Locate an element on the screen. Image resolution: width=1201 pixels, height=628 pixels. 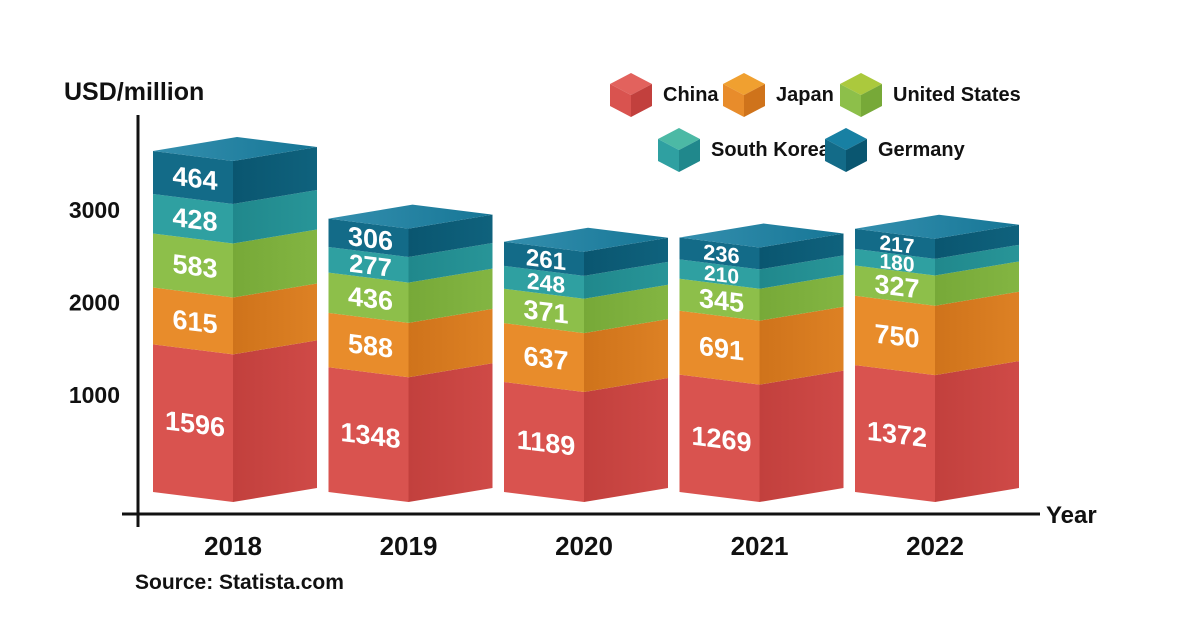
bar-value-labels: 1596 615 583 428 464 is located at coordinates (195, 301).